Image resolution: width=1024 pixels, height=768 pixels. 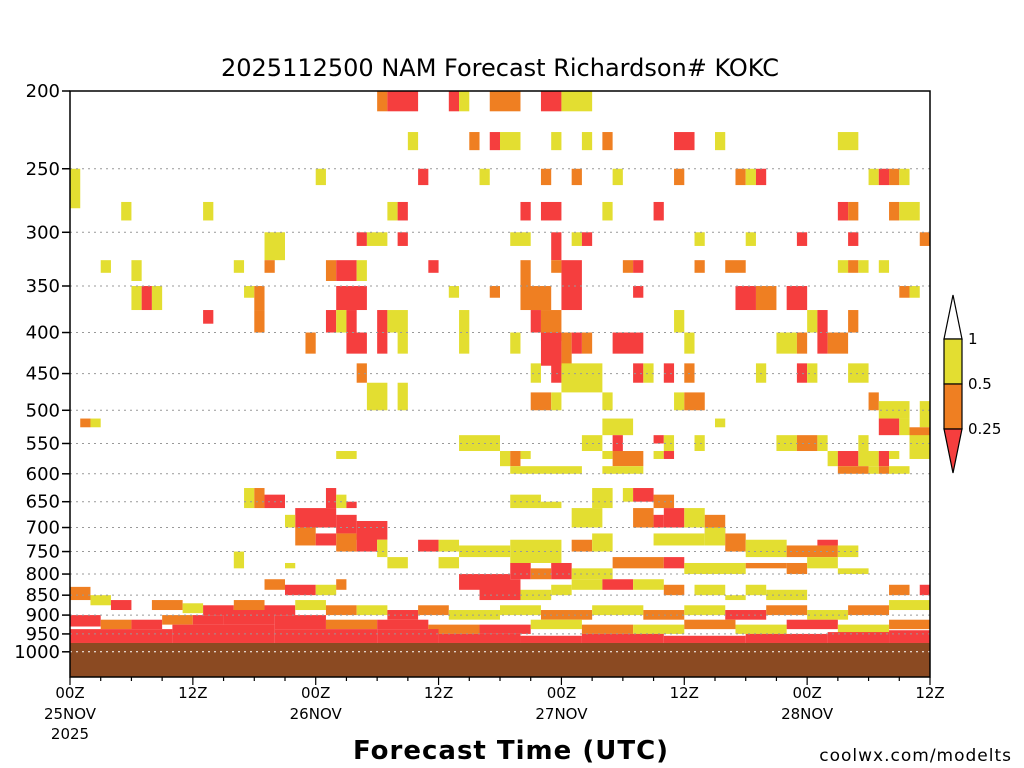 I want to click on y-tick-label: 400, so click(x=43, y=333).